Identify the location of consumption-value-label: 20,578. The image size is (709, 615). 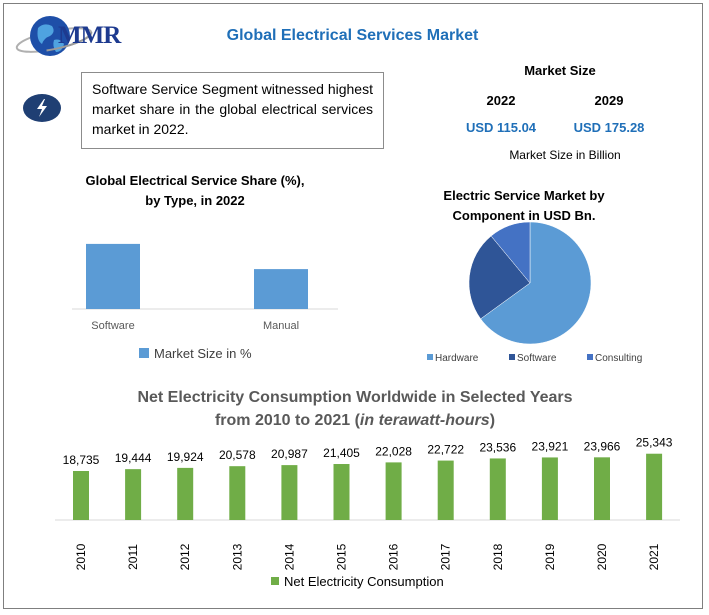
(237, 455).